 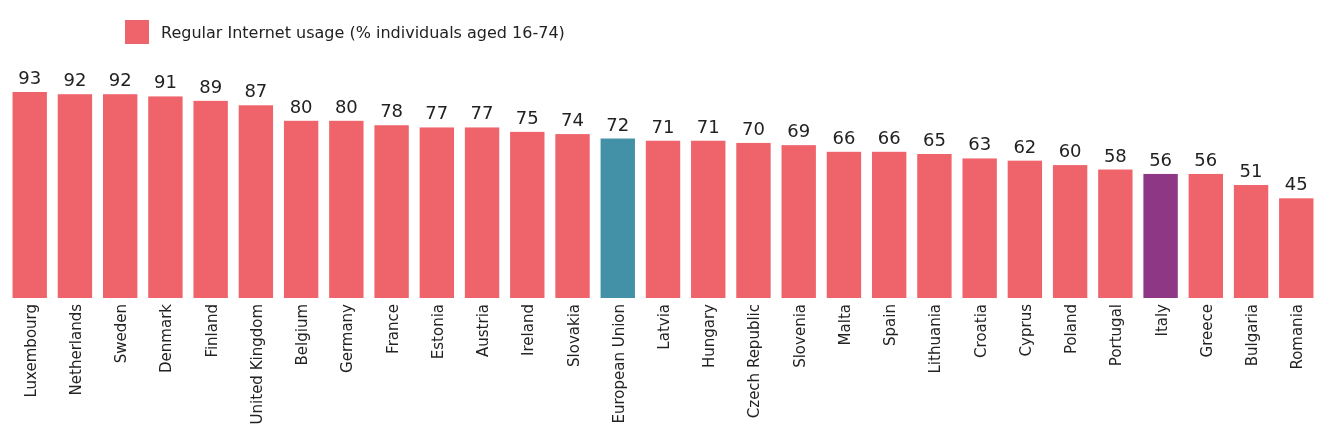 I want to click on x-tick-label: Poland, so click(x=1071, y=329).